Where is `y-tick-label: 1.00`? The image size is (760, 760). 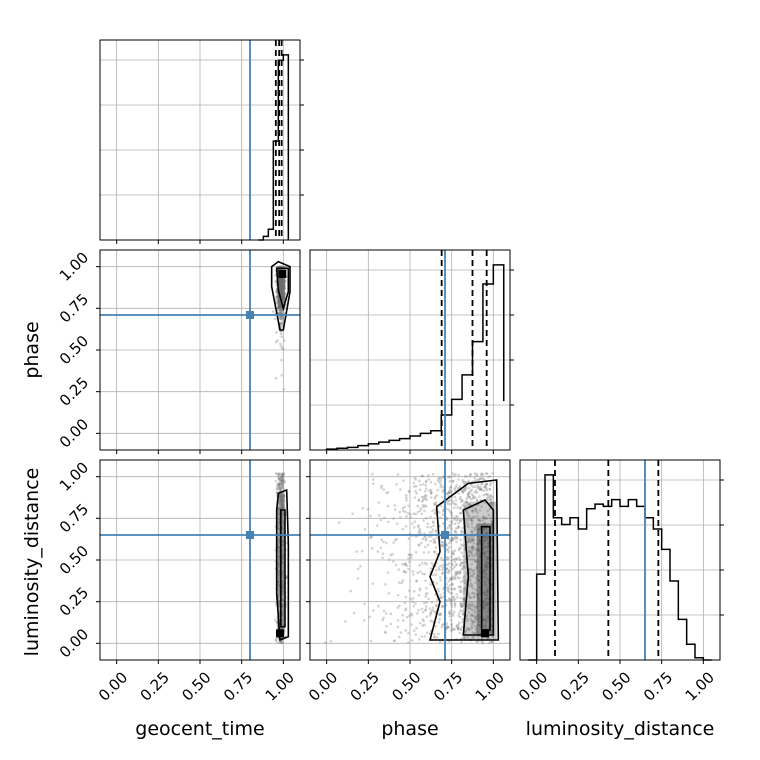
y-tick-label: 1.00 is located at coordinates (74, 476).